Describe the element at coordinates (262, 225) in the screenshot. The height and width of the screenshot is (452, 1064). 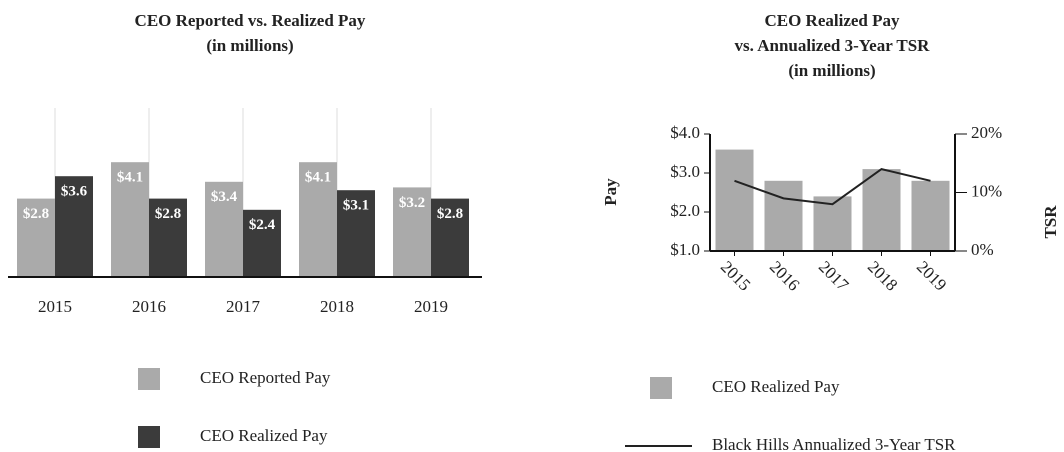
I see `data-label: $2.4` at that location.